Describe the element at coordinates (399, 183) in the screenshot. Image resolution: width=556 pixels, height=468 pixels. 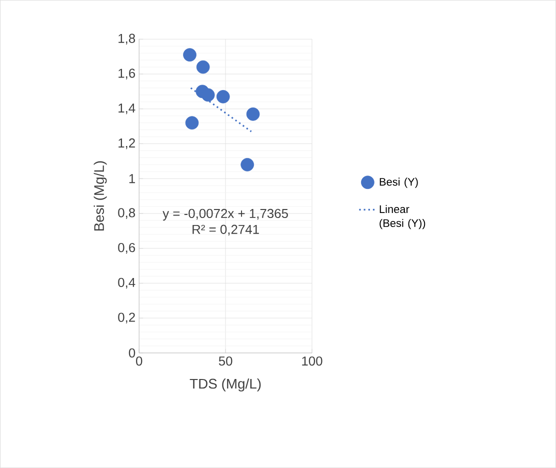
I see `legend-label: Besi (Y)` at that location.